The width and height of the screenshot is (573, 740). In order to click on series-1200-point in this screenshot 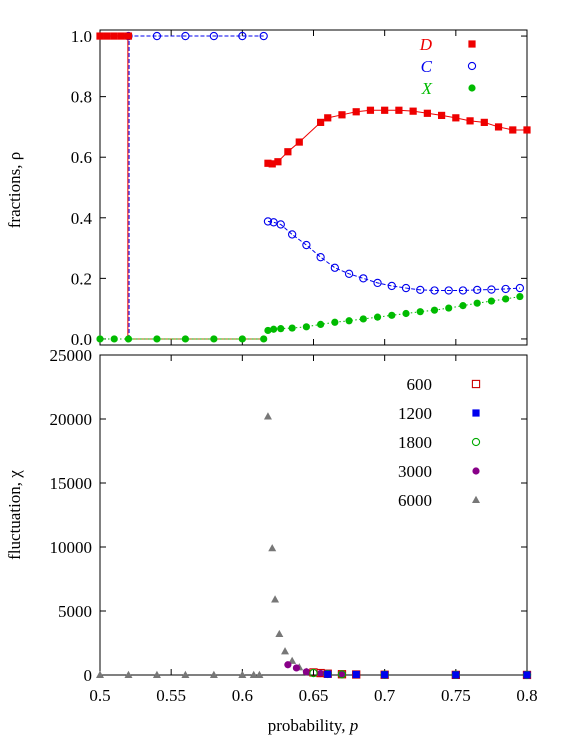, I will do `click(385, 675)`.